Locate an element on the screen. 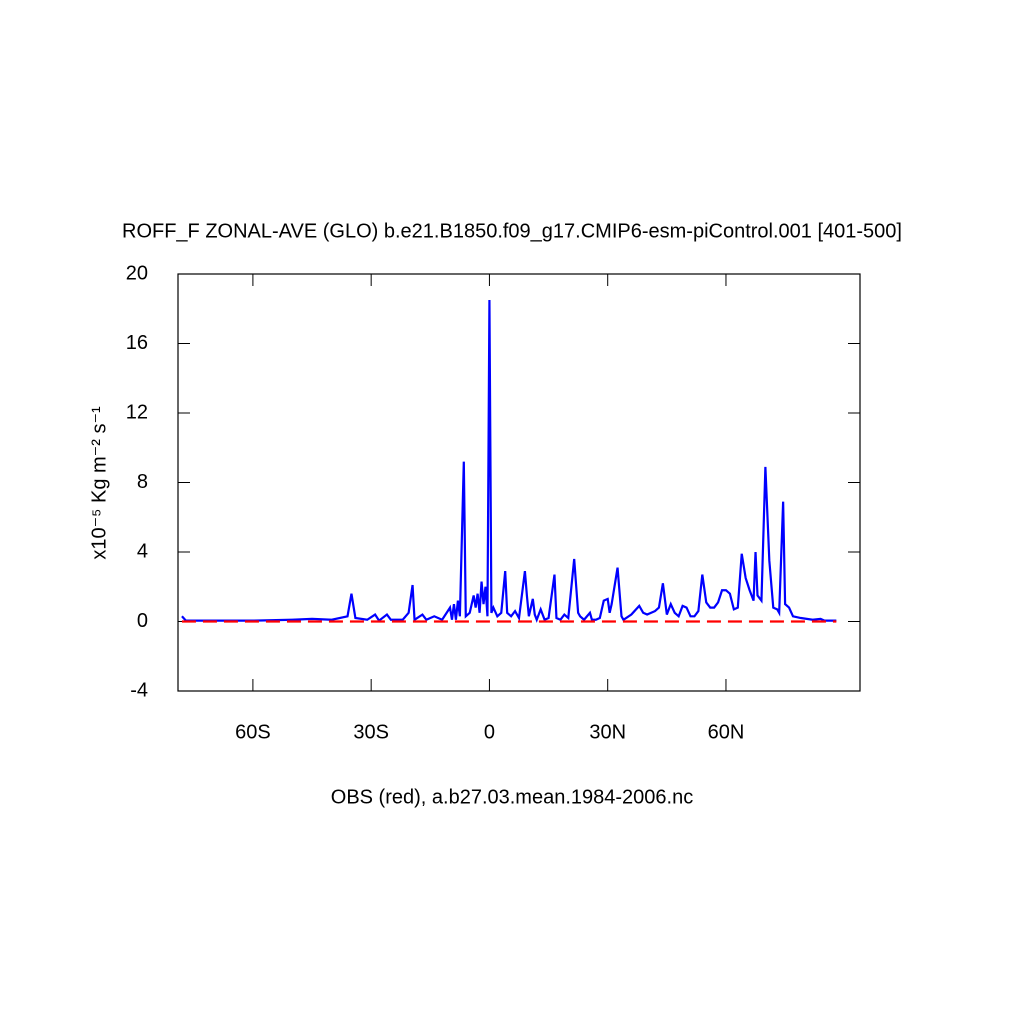  x-tick-label: 30S is located at coordinates (371, 732).